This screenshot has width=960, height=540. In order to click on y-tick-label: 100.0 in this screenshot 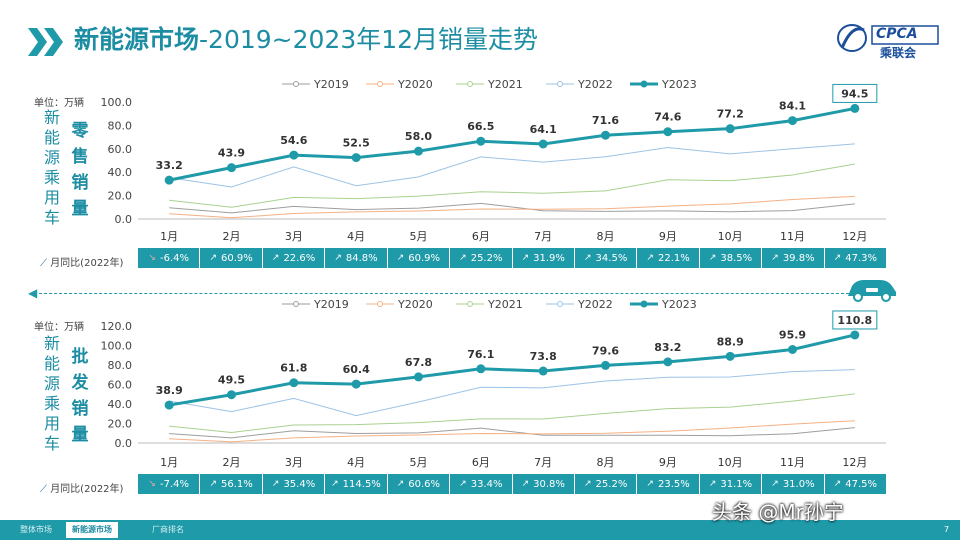, I will do `click(117, 102)`.